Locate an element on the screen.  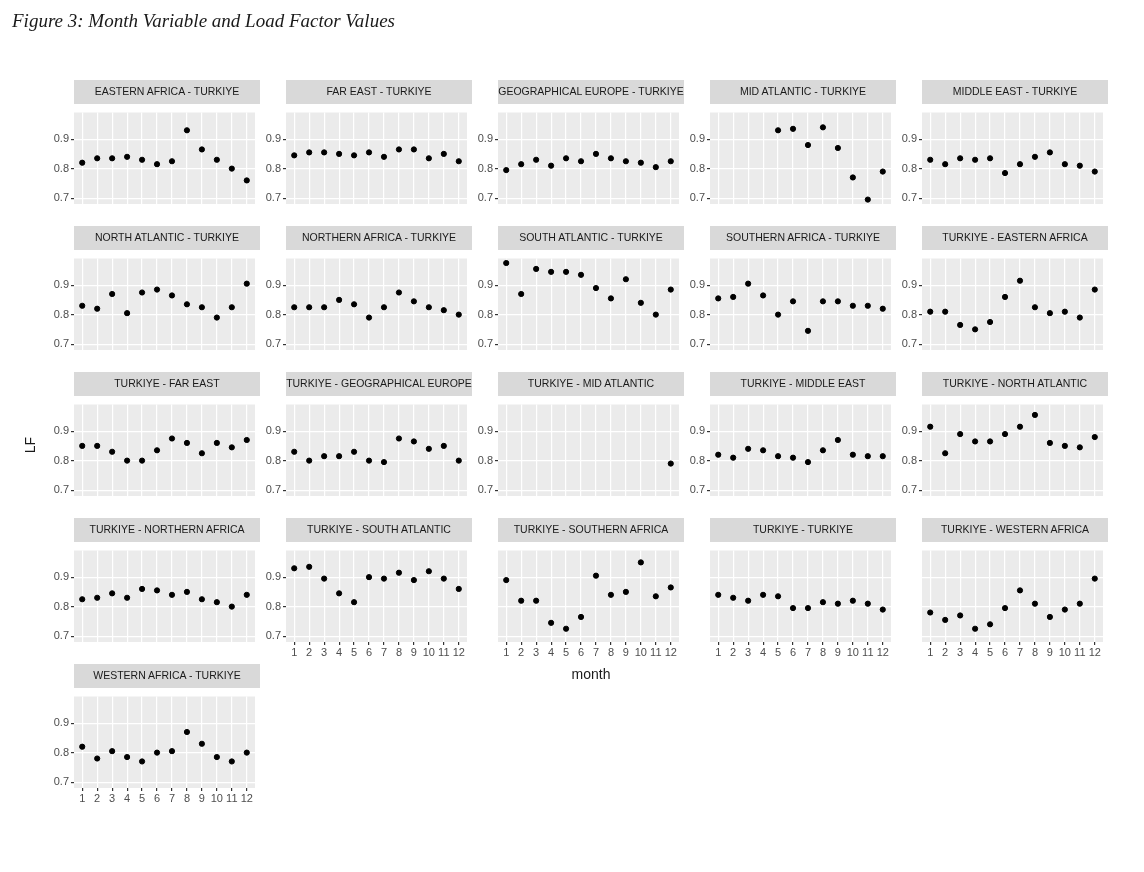
chart-title: NORTHERN AFRICA - TURKIYE is located at coordinates (379, 238).